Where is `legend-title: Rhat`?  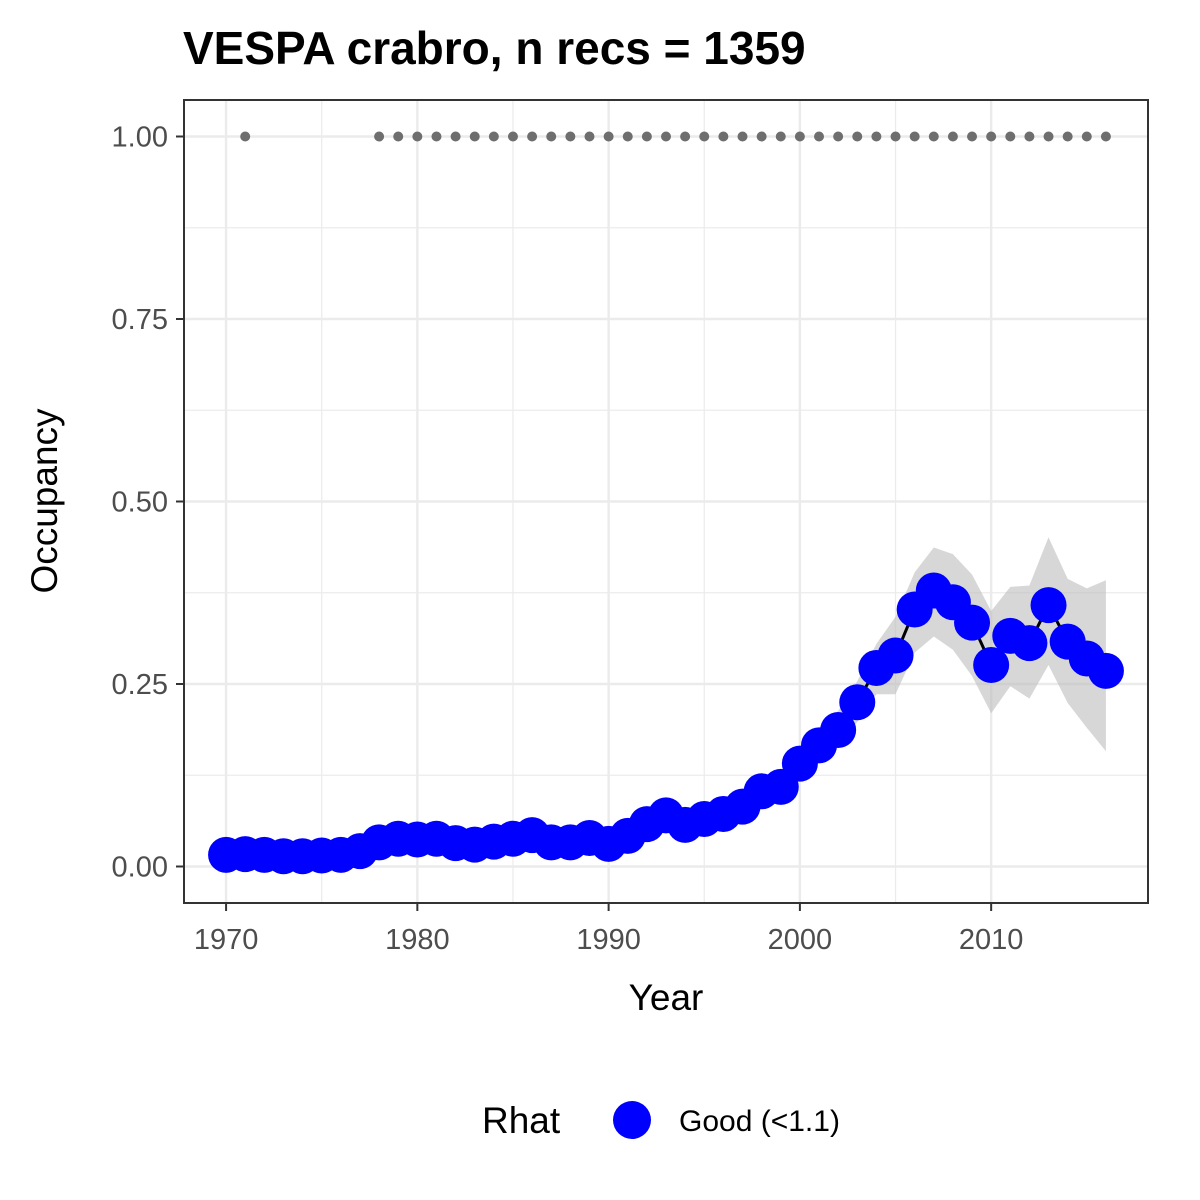 legend-title: Rhat is located at coordinates (521, 1120).